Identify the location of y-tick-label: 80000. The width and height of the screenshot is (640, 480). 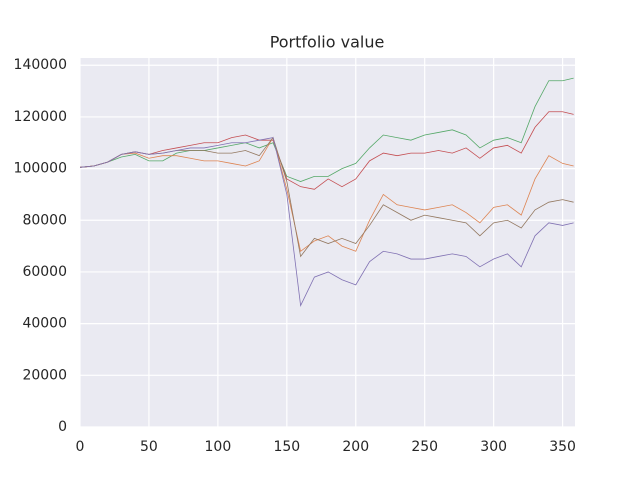
(44, 220).